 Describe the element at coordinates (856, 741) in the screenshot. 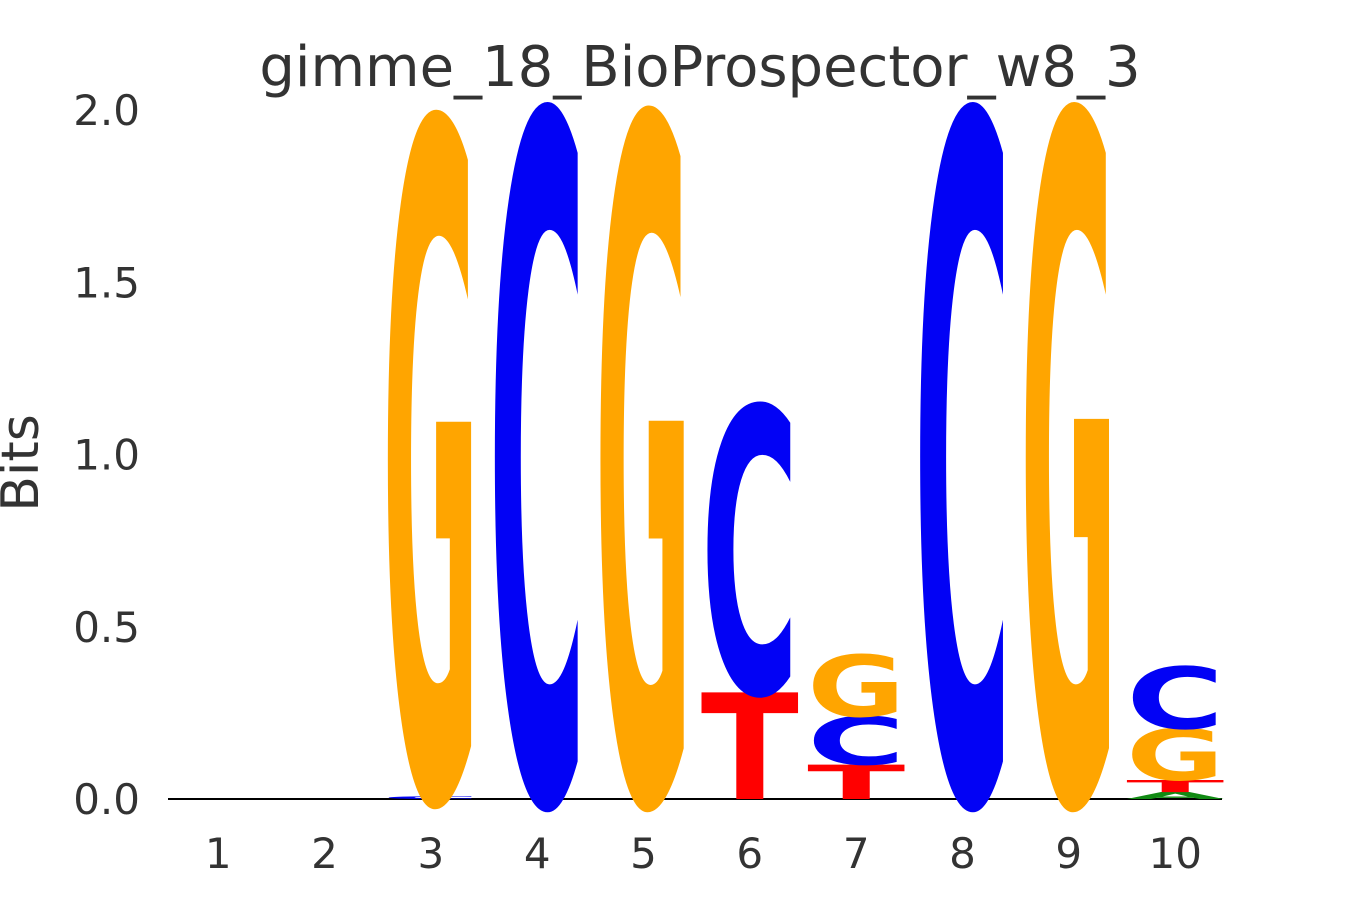

I see `logo-letter-C-pos7: C` at that location.